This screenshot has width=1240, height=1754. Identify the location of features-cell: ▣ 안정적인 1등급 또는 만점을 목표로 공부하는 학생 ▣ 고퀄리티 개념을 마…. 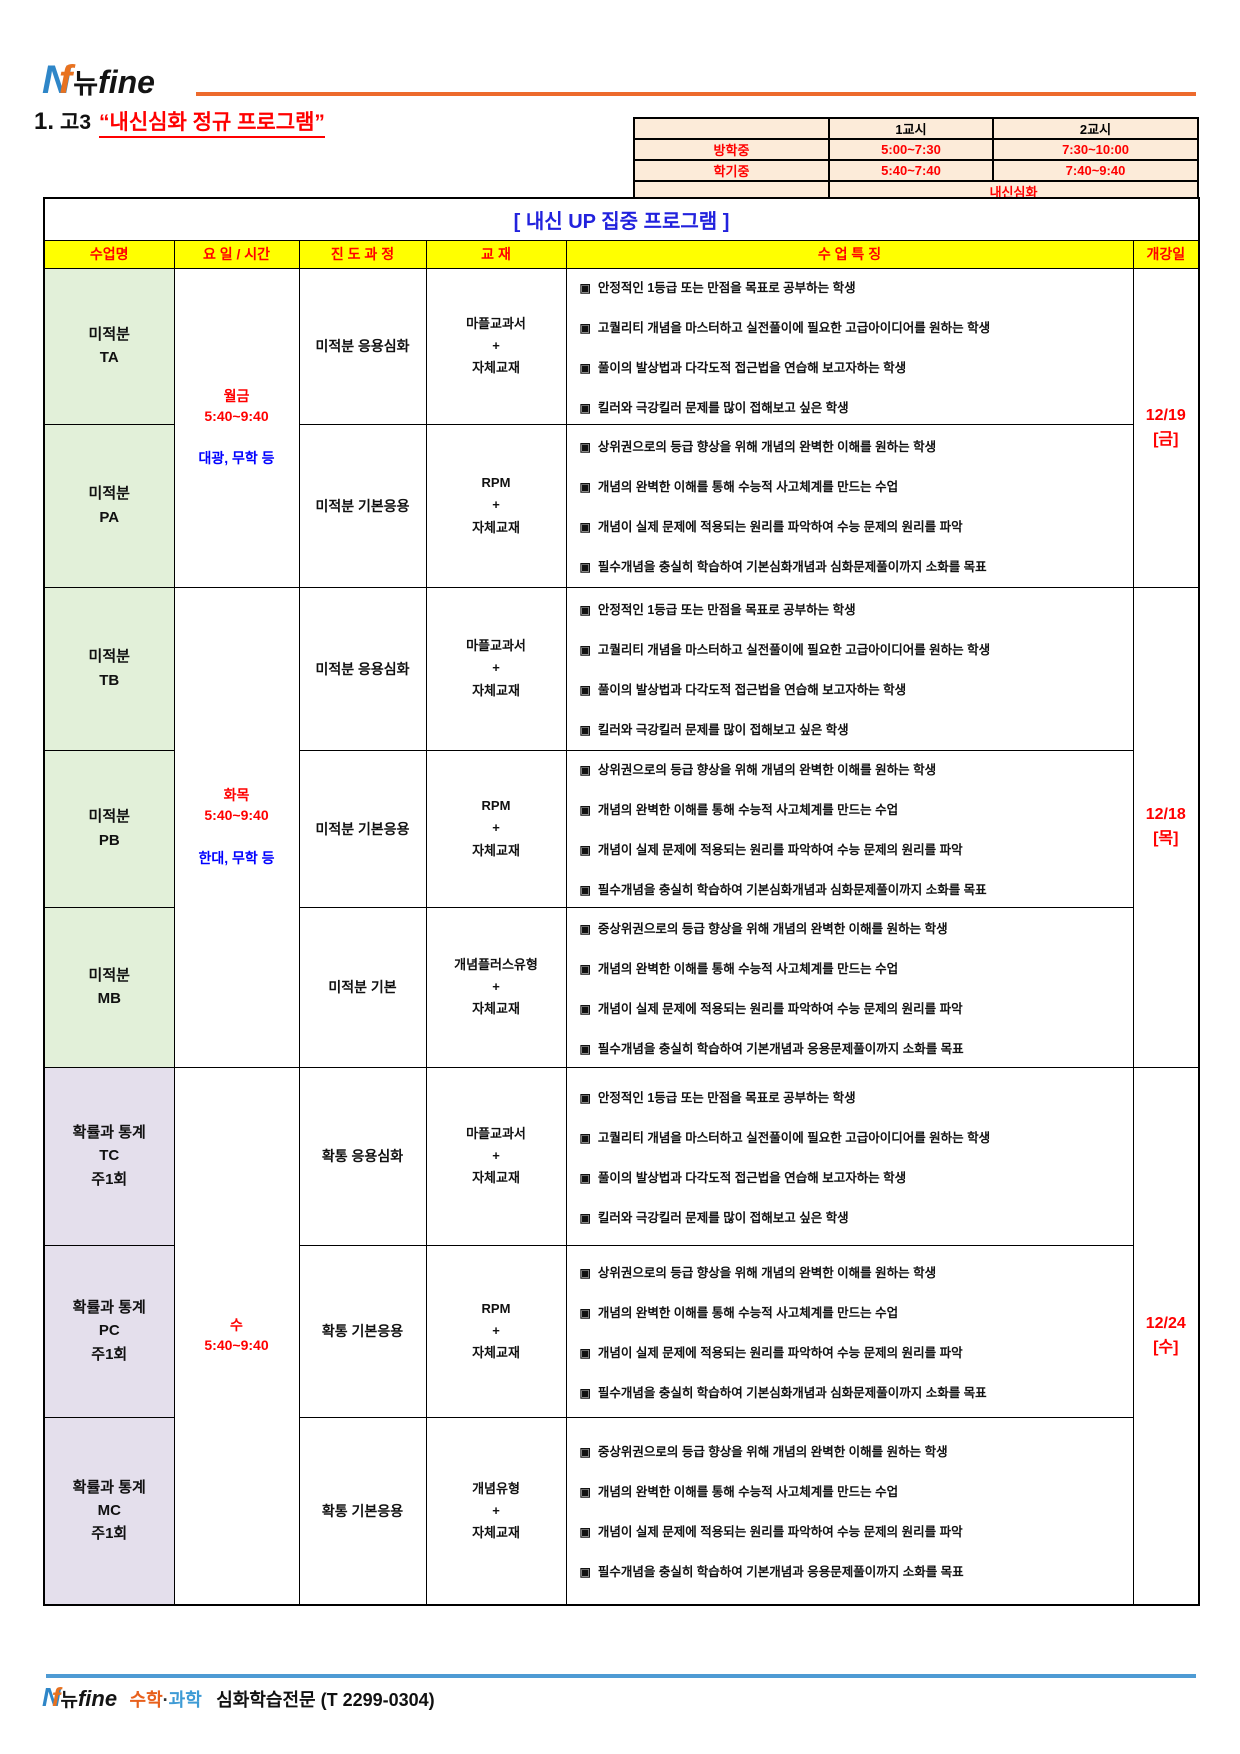
(849, 668).